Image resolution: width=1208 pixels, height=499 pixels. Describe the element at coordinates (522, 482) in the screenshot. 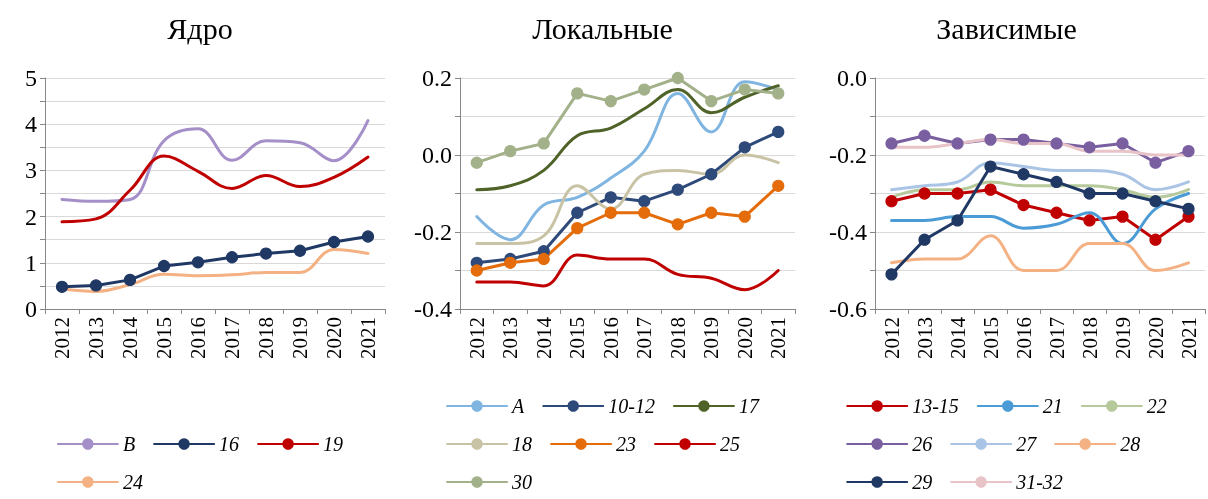

I see `legend-label: 30` at that location.